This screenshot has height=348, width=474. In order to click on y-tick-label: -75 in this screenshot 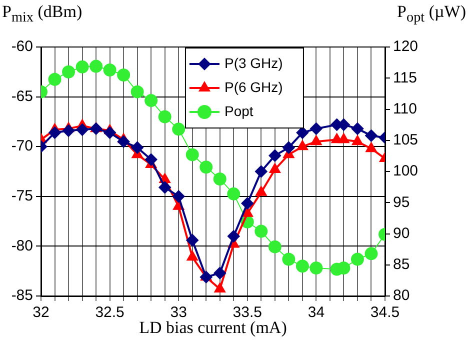, I will do `click(22, 196)`.